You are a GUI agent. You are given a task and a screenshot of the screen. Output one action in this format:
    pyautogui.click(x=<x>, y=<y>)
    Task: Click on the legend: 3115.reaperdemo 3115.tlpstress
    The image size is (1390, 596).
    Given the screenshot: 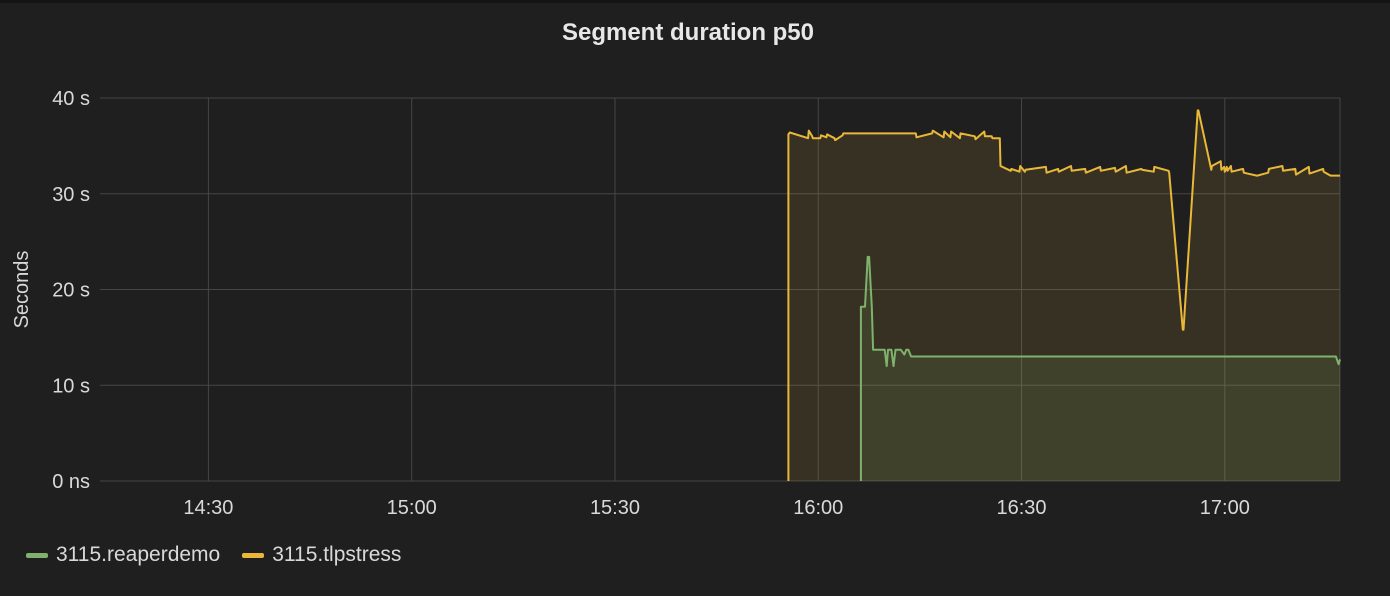 What is the action you would take?
    pyautogui.click(x=213, y=555)
    